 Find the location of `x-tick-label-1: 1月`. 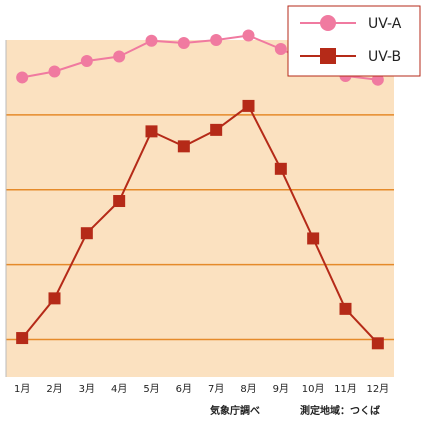

x-tick-label-1: 1月 is located at coordinates (22, 389).